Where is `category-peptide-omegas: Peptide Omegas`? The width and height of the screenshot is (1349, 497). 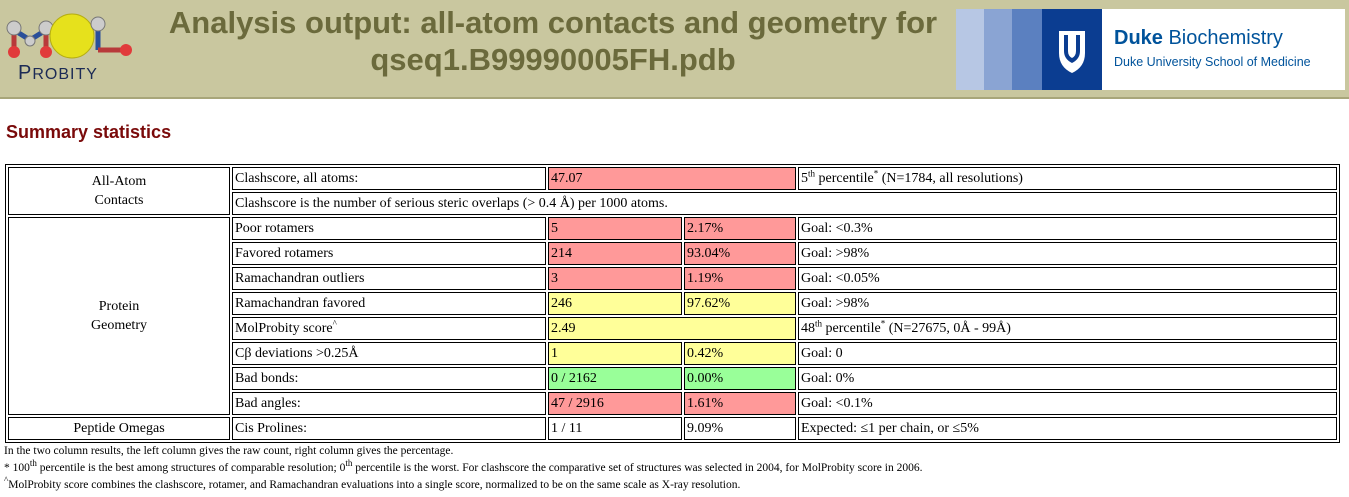 category-peptide-omegas: Peptide Omegas is located at coordinates (119, 428).